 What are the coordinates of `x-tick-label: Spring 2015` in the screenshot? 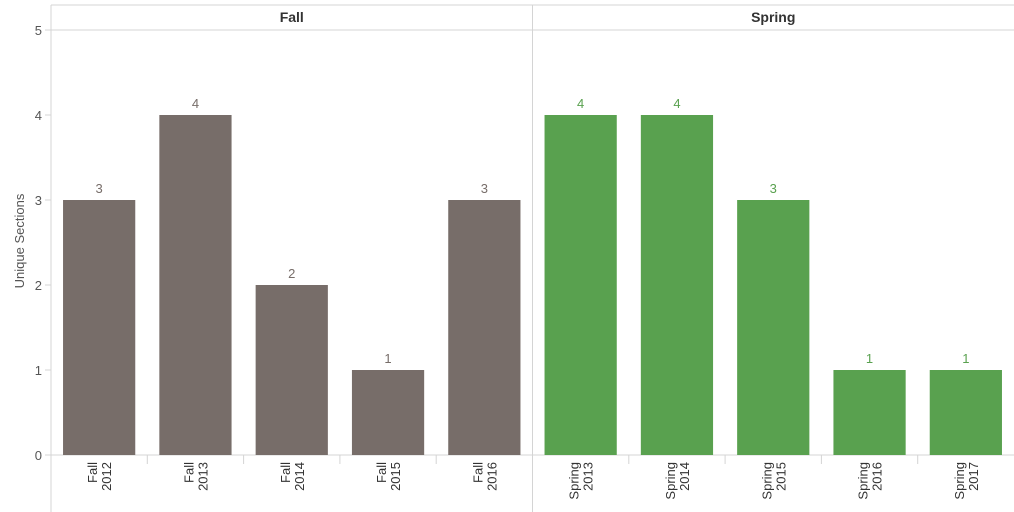 It's located at (773, 481).